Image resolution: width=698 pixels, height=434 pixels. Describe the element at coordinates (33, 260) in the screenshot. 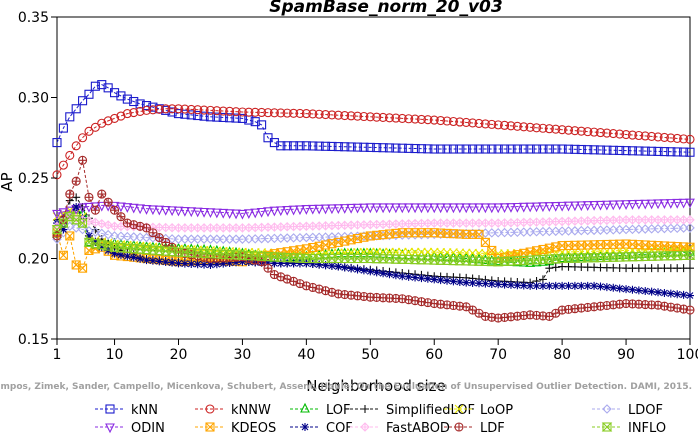

I see `y-tick-label: 0.20` at that location.